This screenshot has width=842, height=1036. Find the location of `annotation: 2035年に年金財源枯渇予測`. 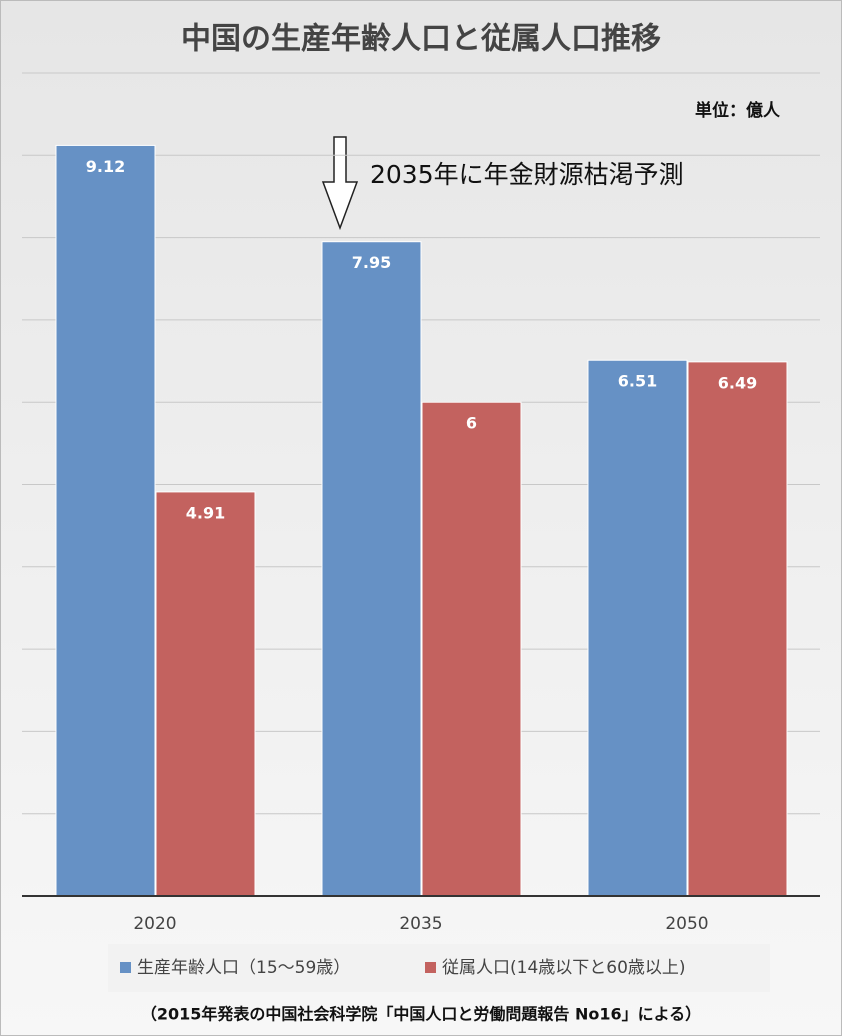

annotation: 2035年に年金財源枯渇予測 is located at coordinates (527, 174).